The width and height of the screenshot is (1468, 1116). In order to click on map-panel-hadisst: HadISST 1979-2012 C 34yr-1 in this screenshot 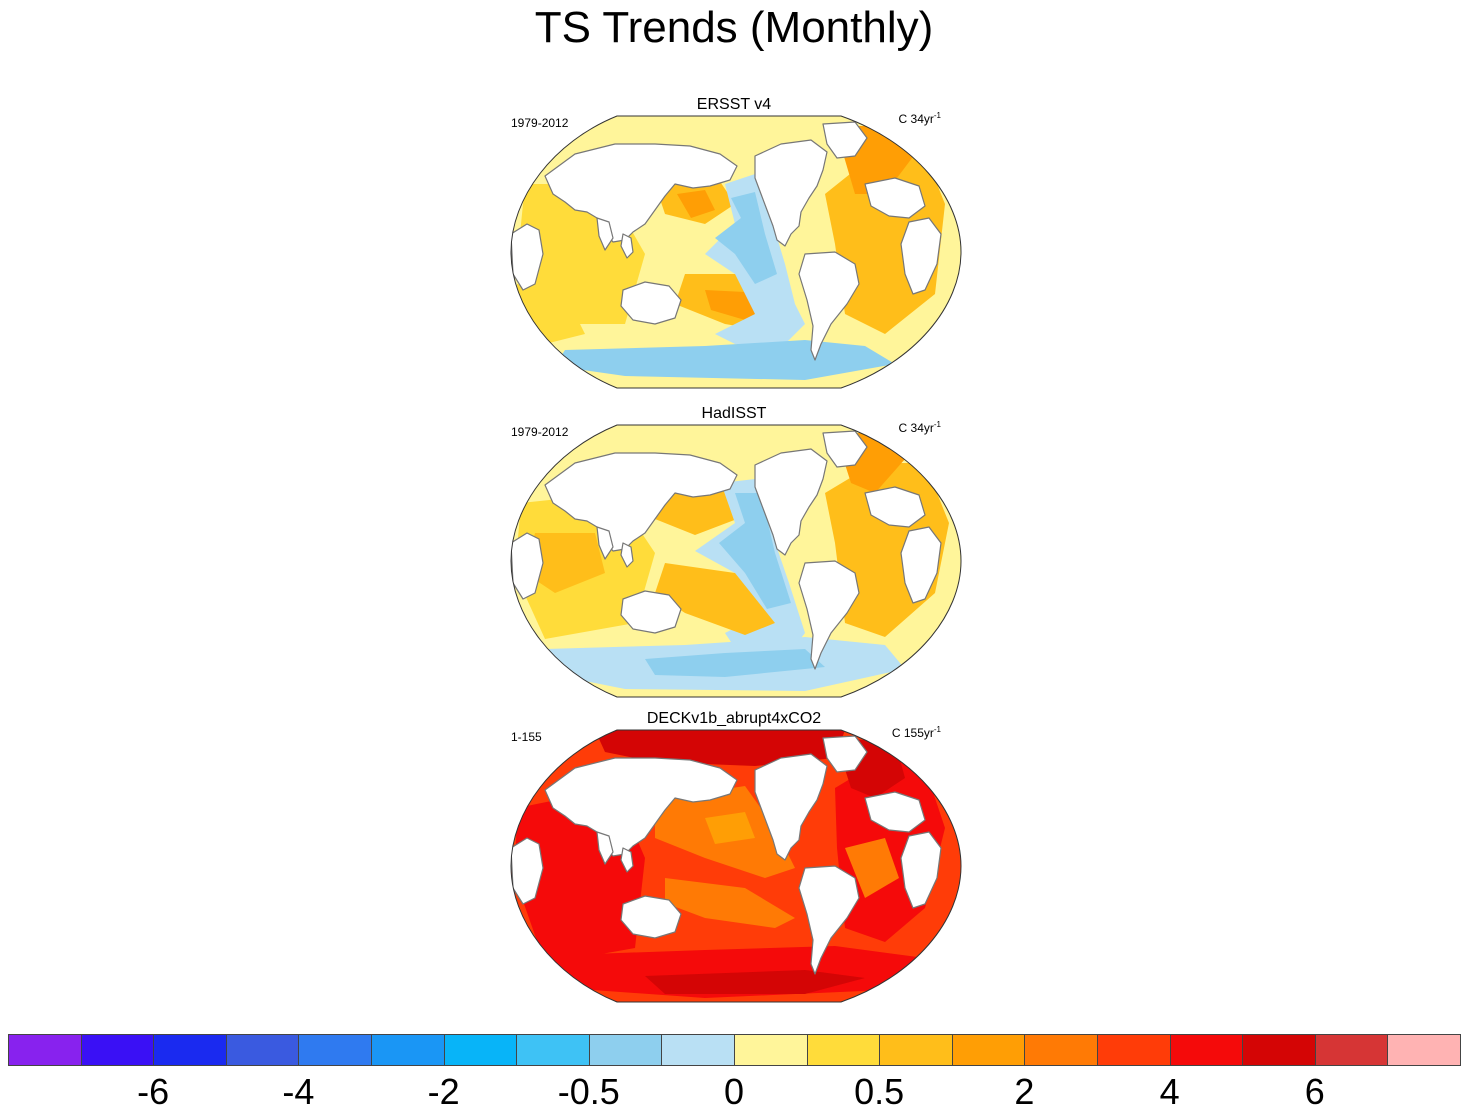, I will do `click(734, 553)`.